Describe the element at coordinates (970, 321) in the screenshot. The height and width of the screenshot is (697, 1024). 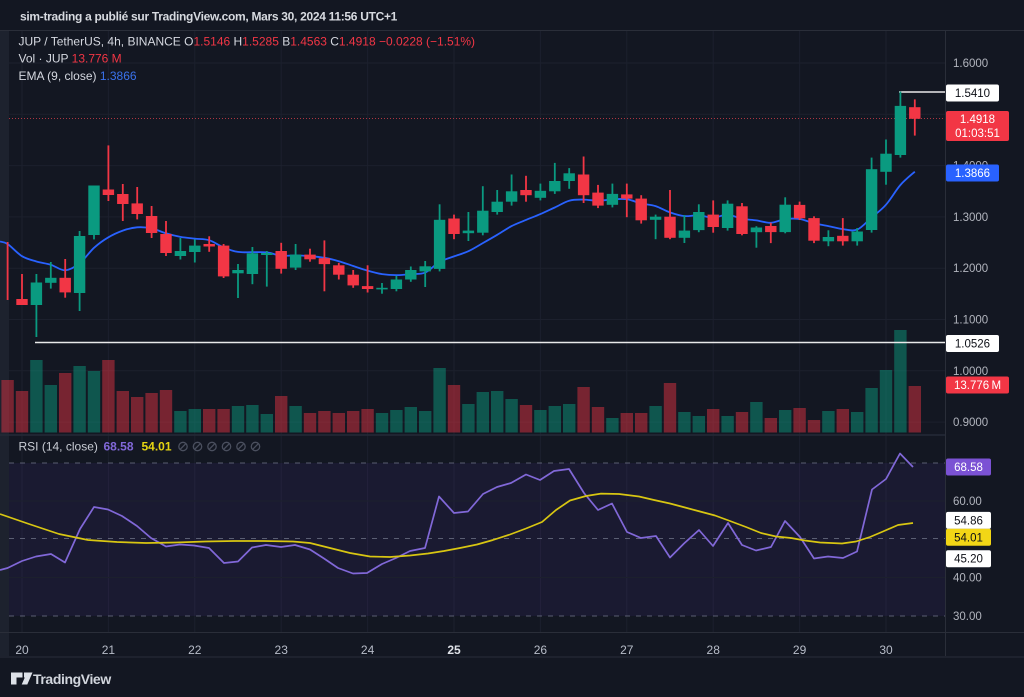
I see `svg-text: 1.1000` at that location.